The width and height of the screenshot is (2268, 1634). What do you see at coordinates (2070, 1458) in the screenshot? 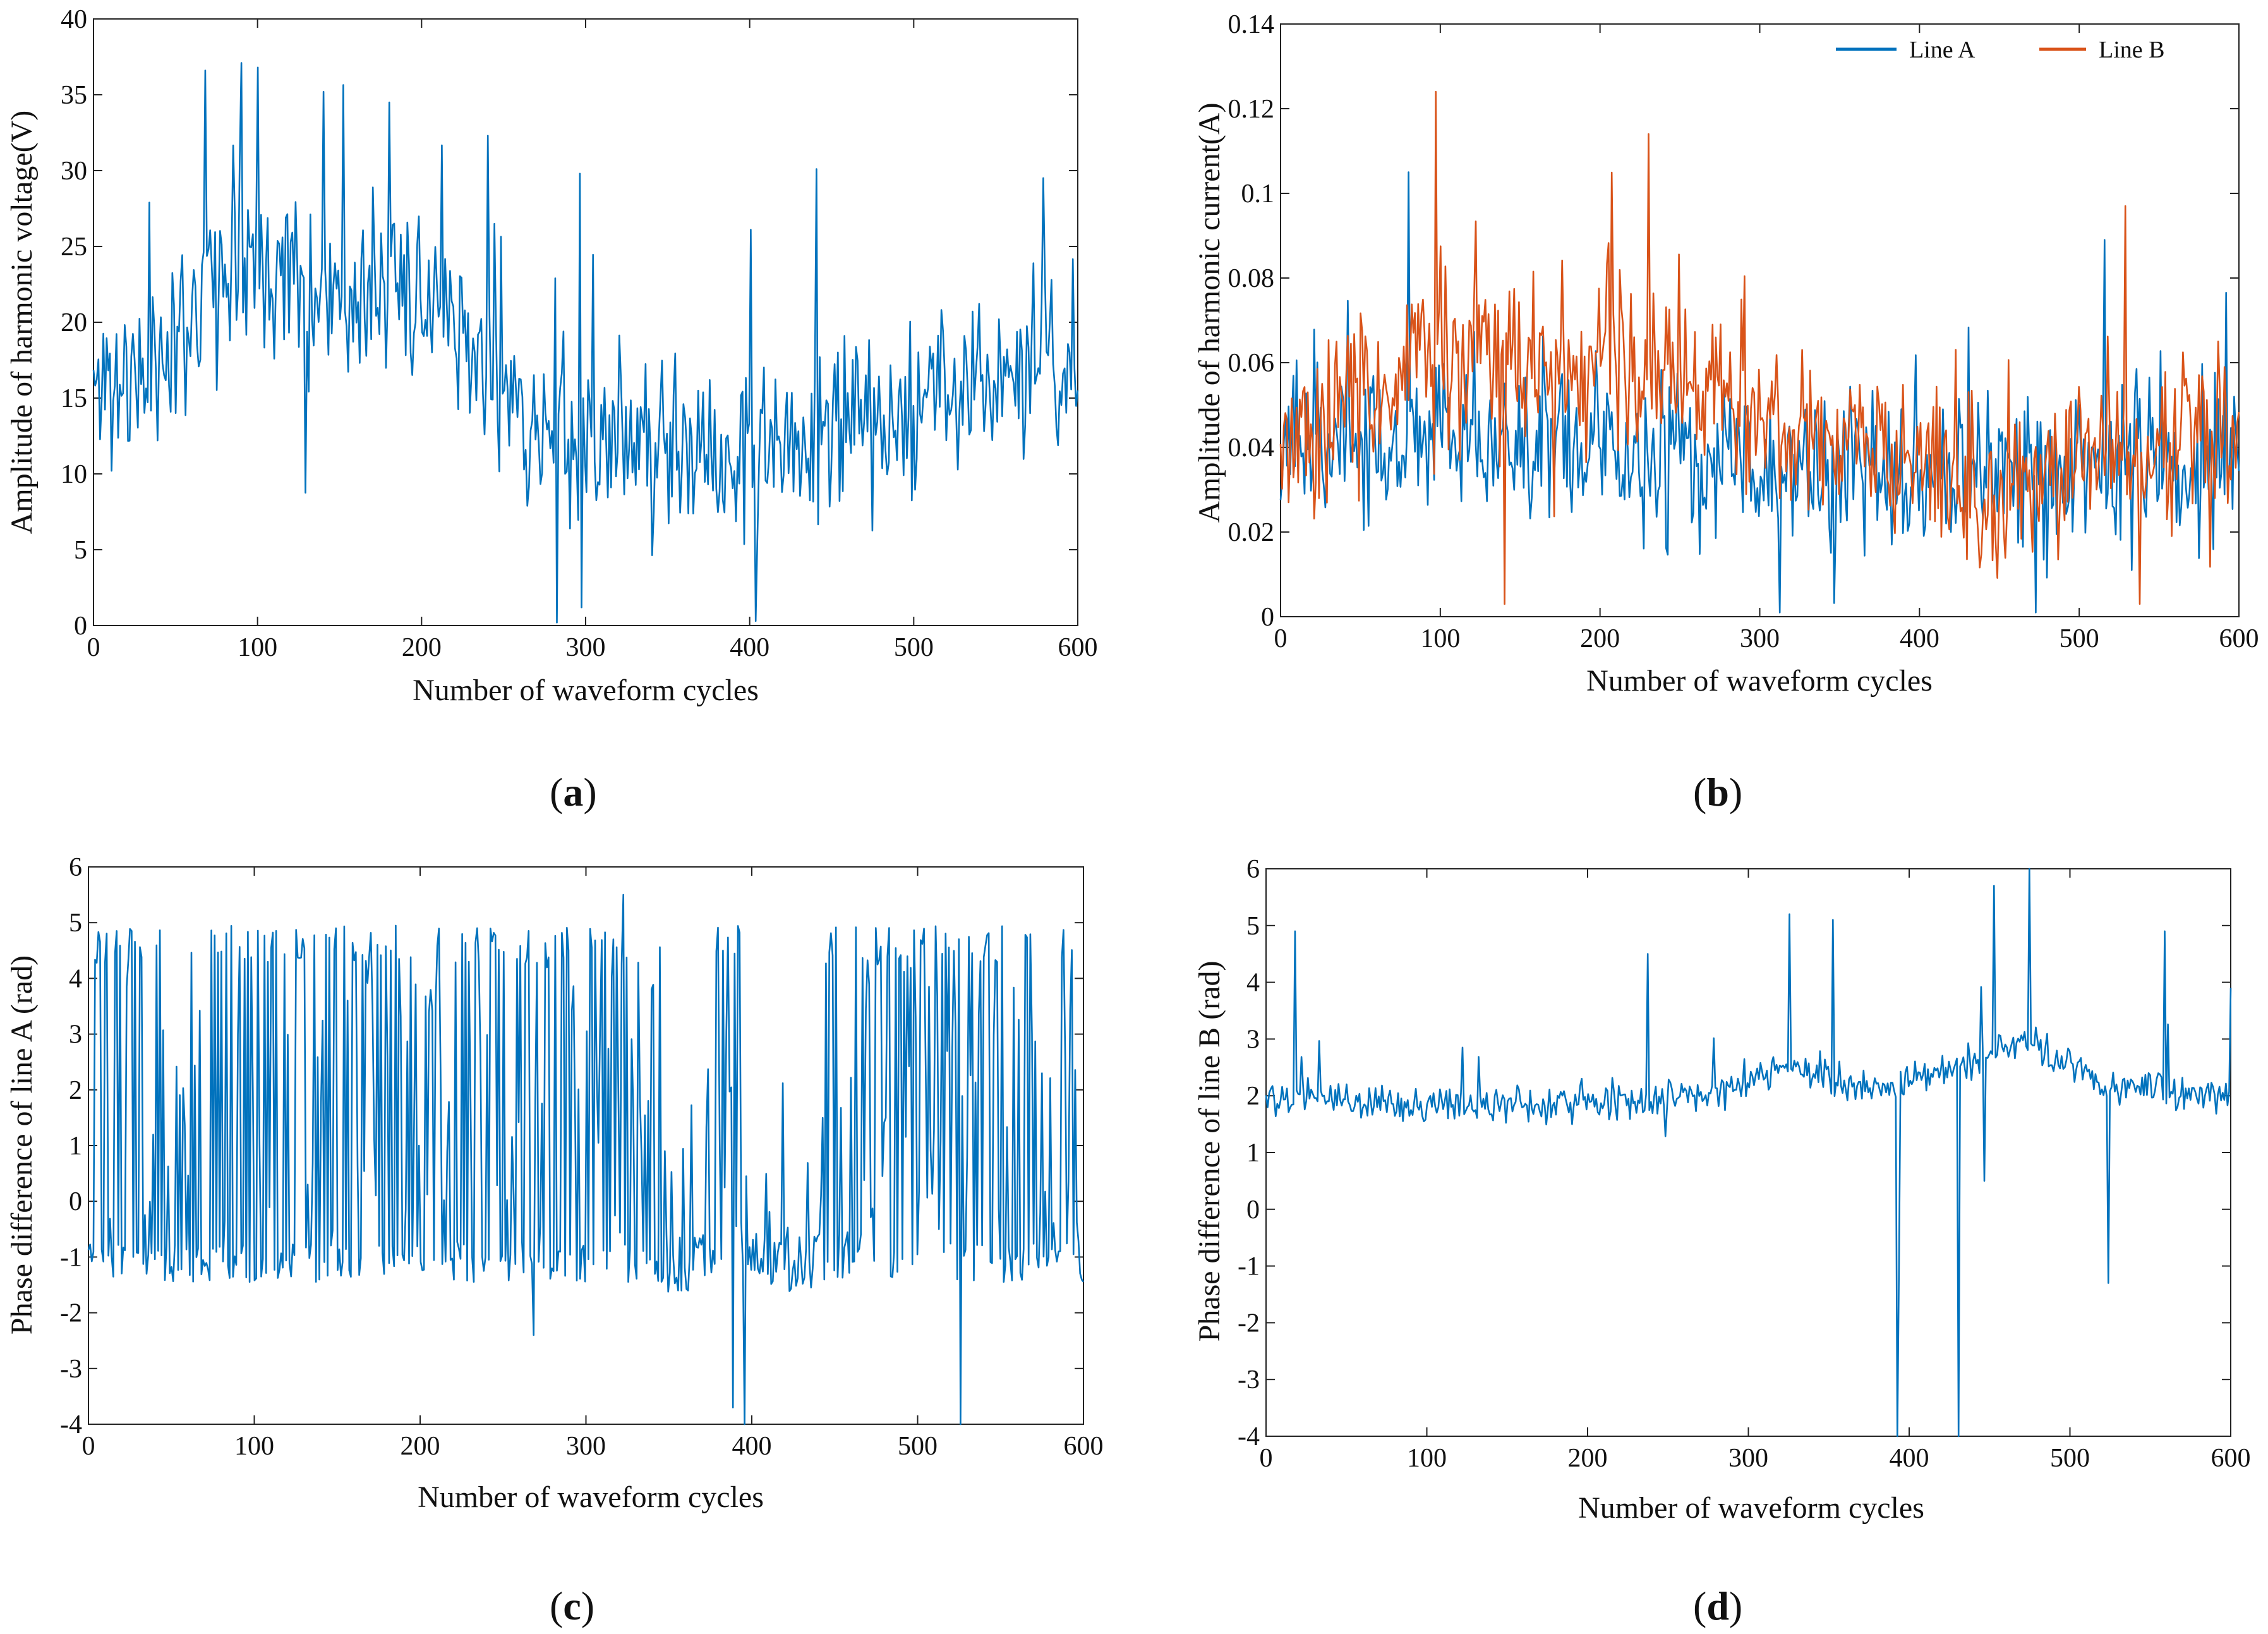
I see `x-tick-label-d-5: 500` at bounding box center [2070, 1458].